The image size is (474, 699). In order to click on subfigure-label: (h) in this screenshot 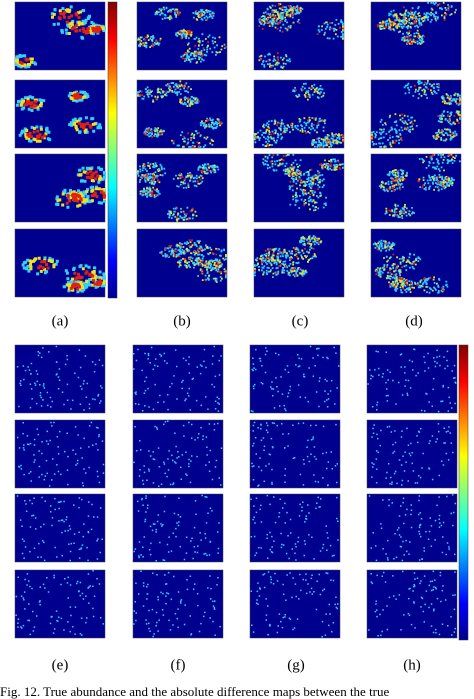, I will do `click(412, 665)`.